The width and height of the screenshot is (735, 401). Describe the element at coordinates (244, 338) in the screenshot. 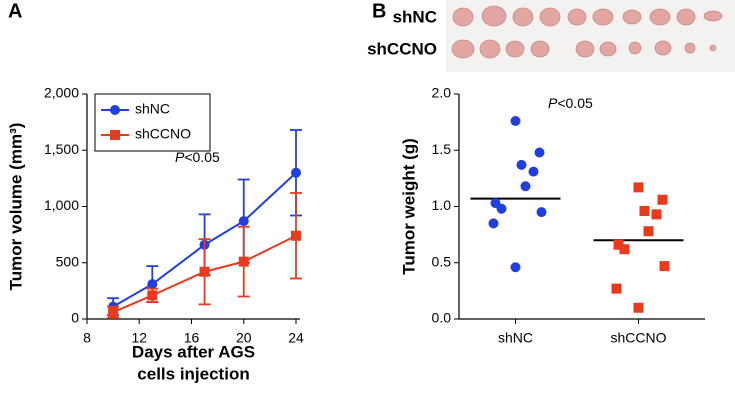

I see `x-tick-label: 20` at that location.